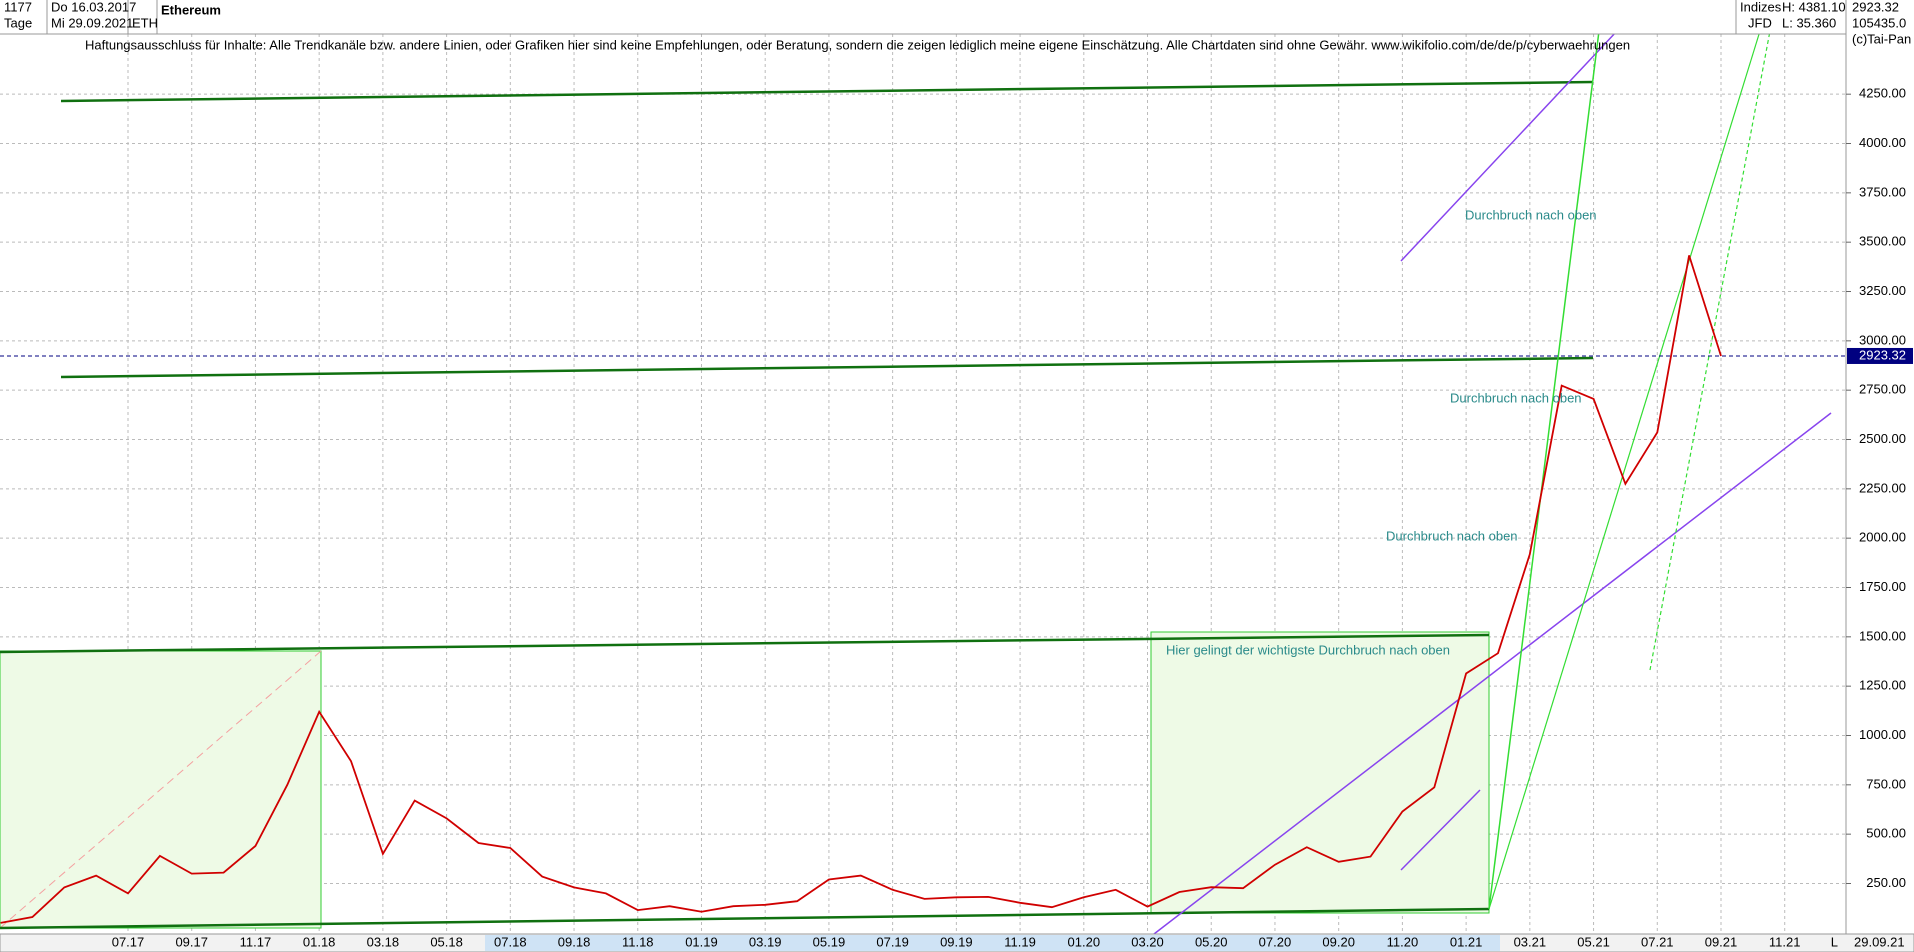  Describe the element at coordinates (92, 22) in the screenshot. I see `header-end: Mi 29.09.2021` at that location.